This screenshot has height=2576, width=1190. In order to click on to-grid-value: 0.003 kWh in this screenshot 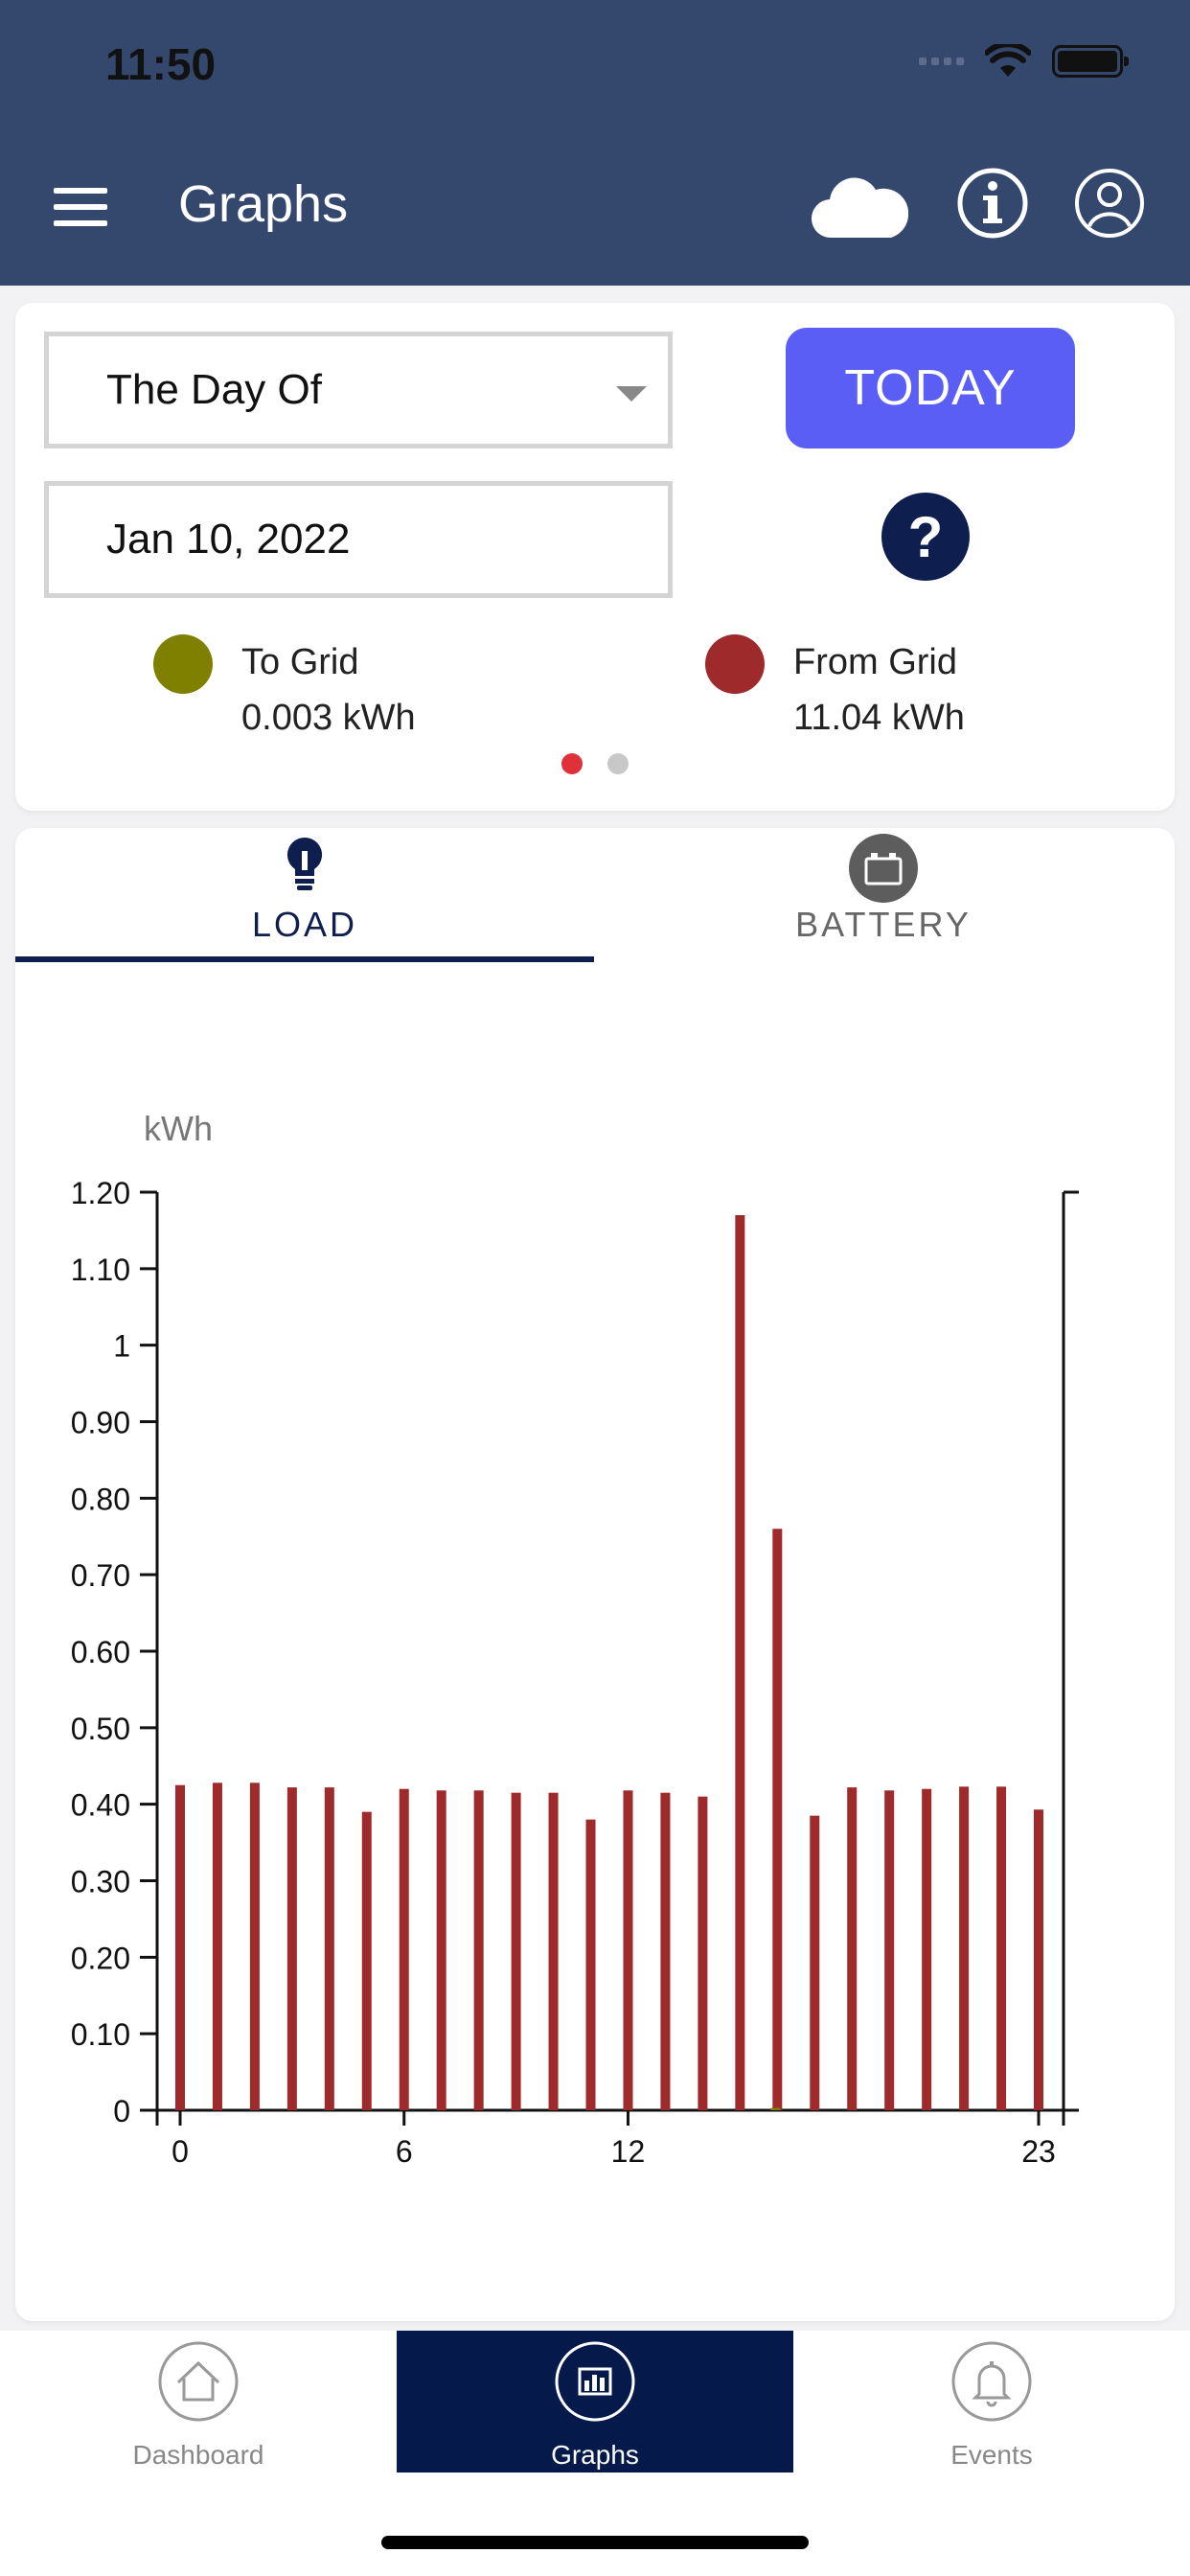, I will do `click(328, 718)`.